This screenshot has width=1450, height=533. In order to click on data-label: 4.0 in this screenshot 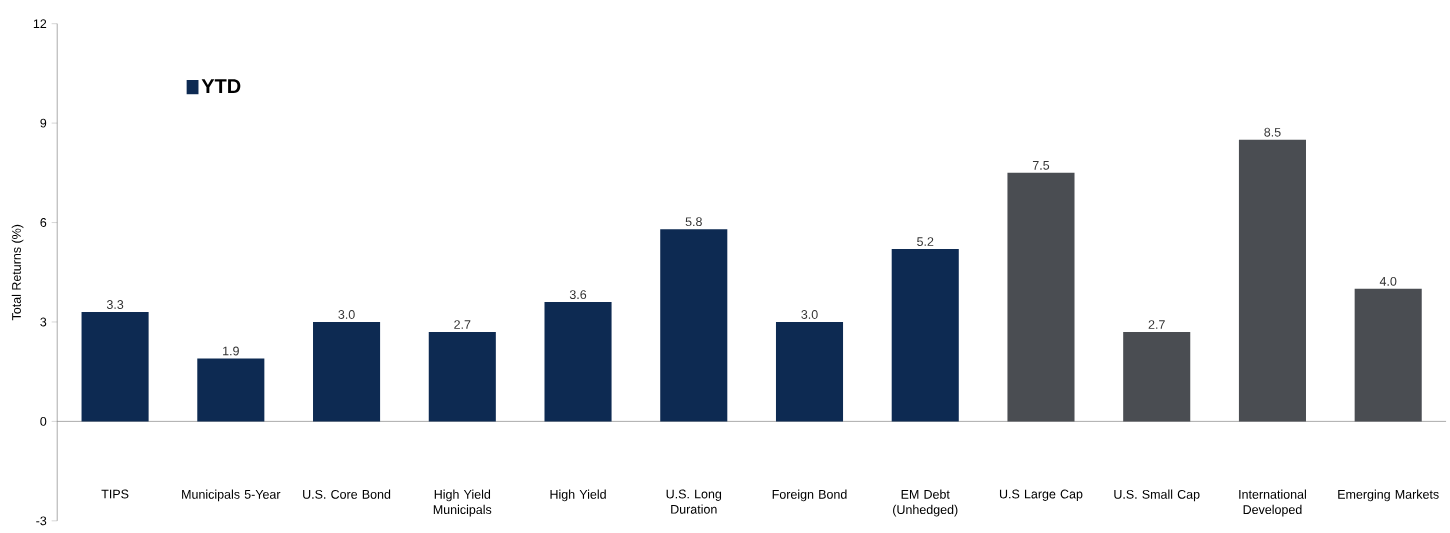, I will do `click(1388, 281)`.